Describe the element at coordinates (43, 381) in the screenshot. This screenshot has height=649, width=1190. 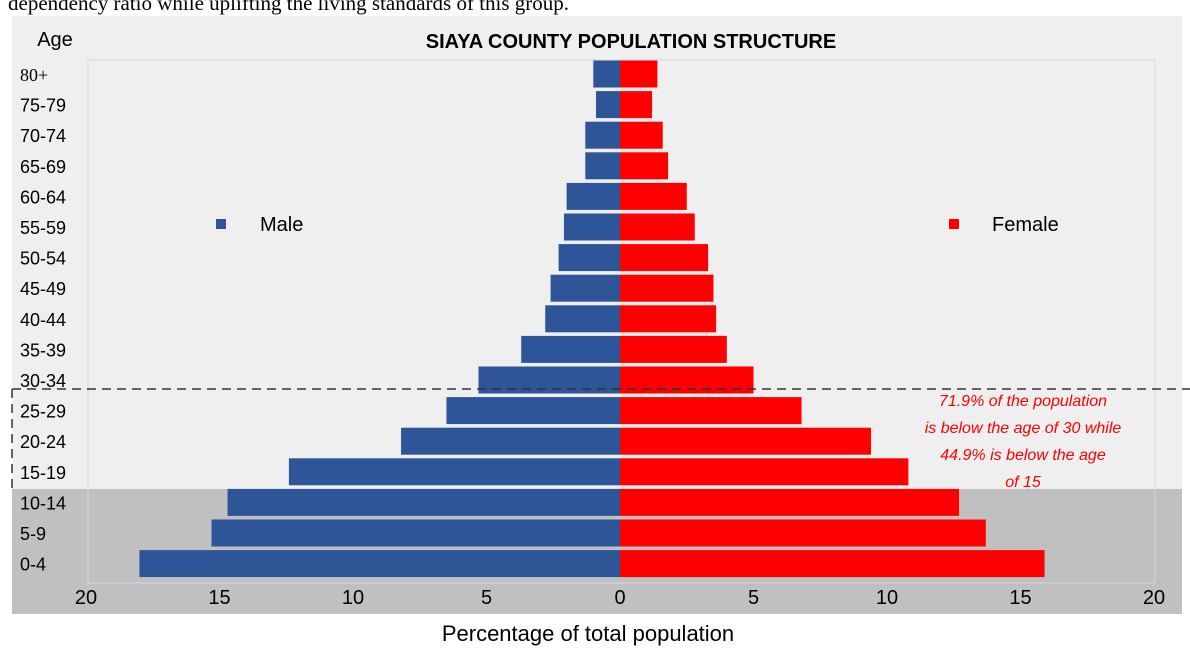
I see `age-label-30-34: 30-34` at that location.